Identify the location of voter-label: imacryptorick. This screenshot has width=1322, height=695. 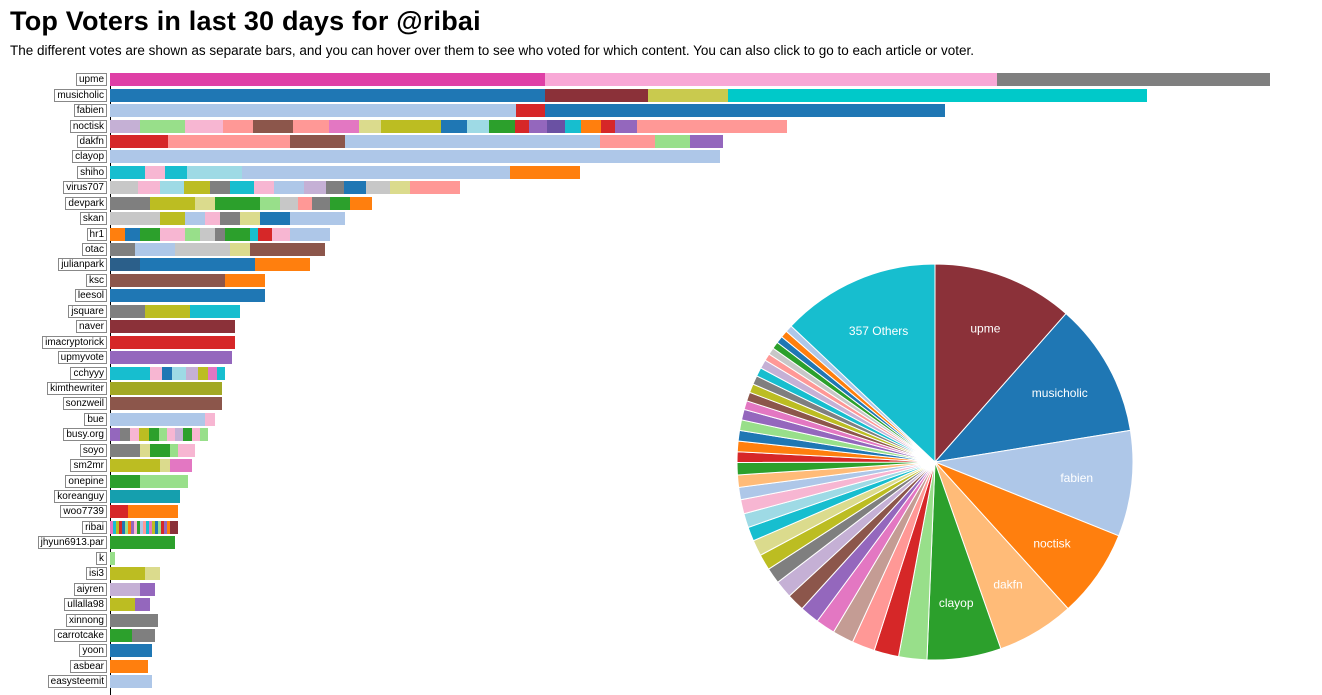
(74, 342).